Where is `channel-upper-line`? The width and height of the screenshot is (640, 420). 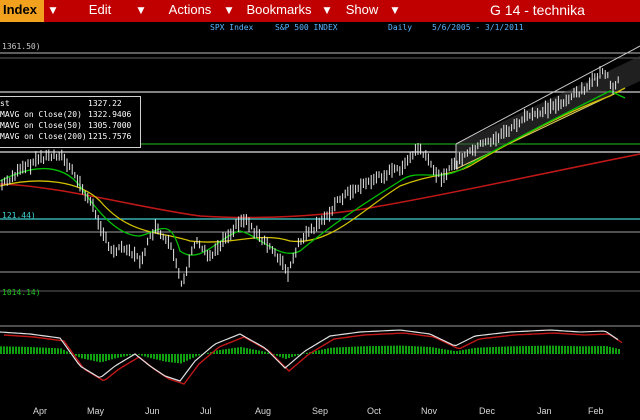 channel-upper-line is located at coordinates (547, 95).